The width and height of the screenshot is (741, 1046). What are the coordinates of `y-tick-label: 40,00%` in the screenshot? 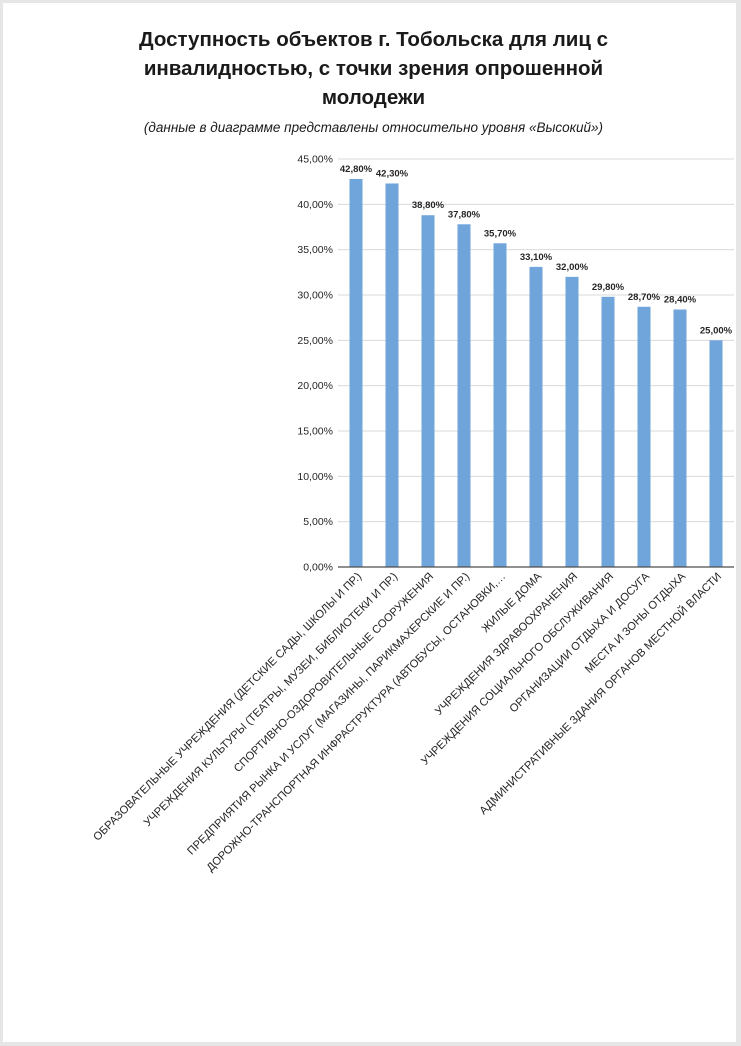 It's located at (315, 205).